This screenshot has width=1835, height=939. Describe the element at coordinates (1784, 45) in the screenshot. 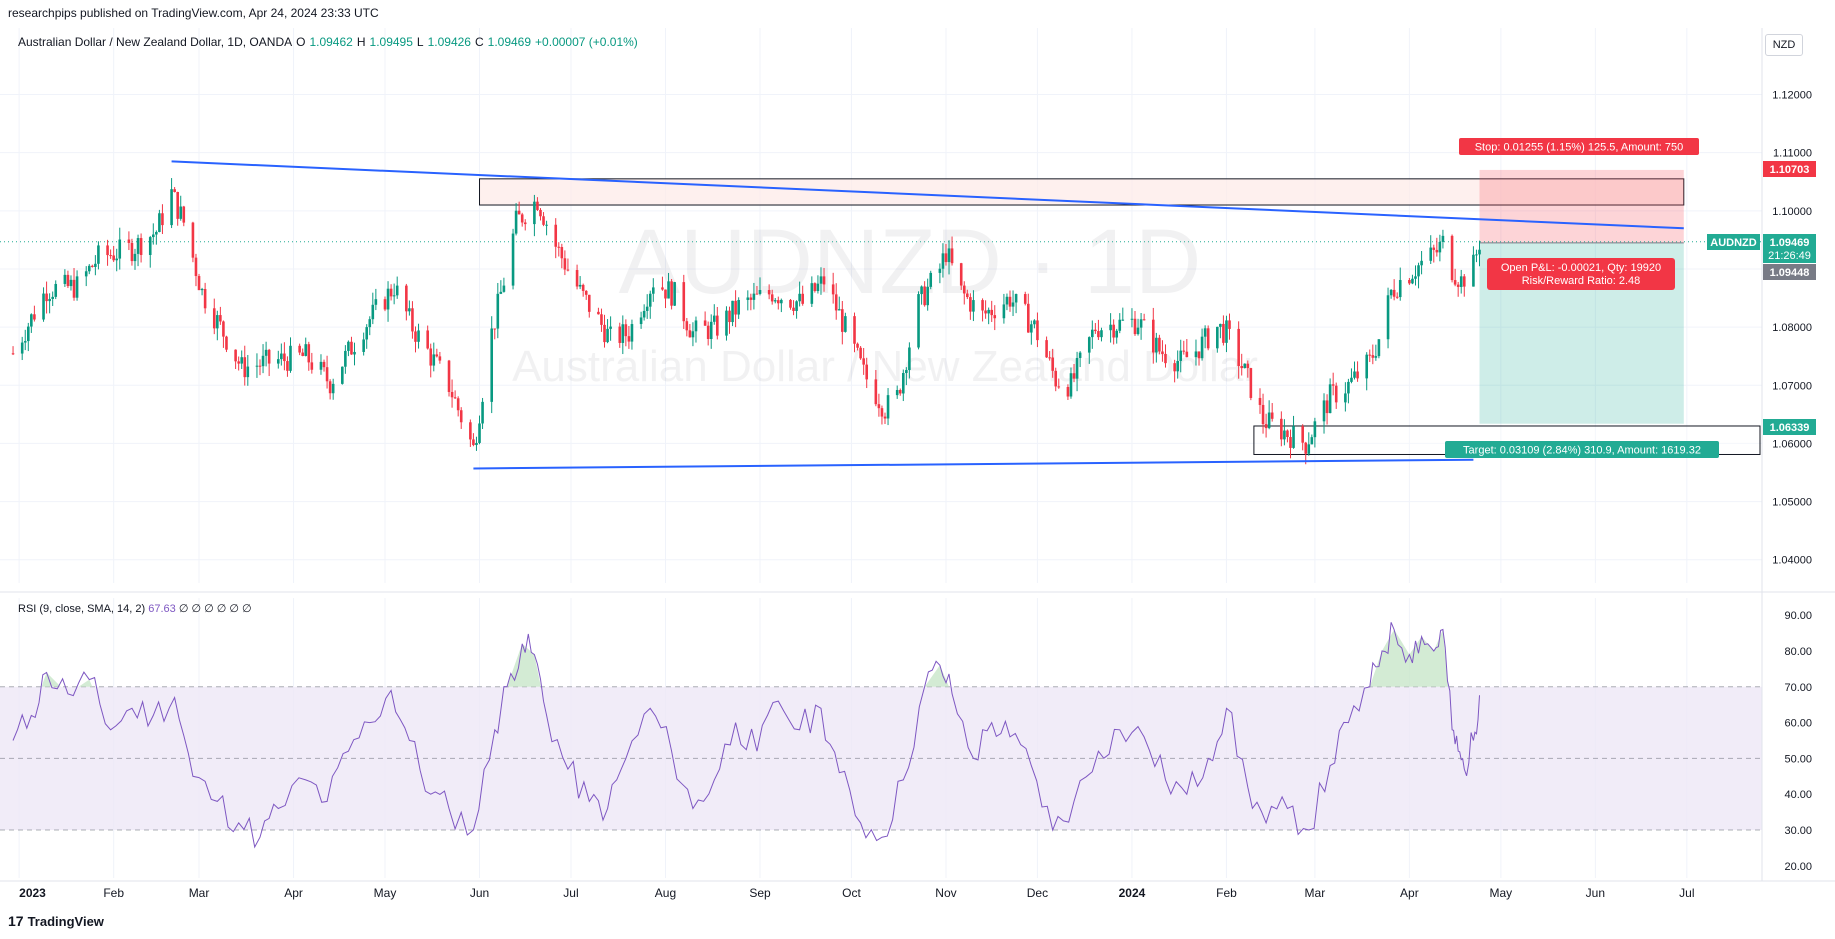

I see `currency-button: NZD` at that location.